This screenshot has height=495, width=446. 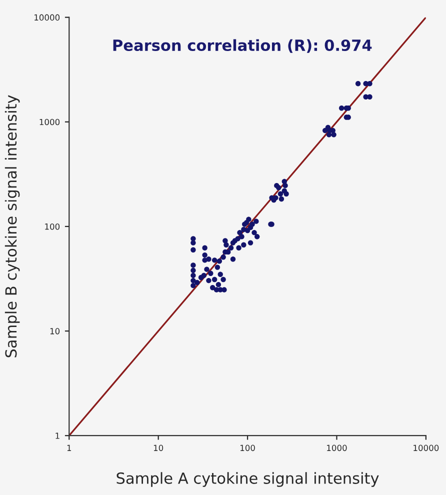 What do you see at coordinates (159, 448) in the screenshot?
I see `x-tick-label: 10` at bounding box center [159, 448].